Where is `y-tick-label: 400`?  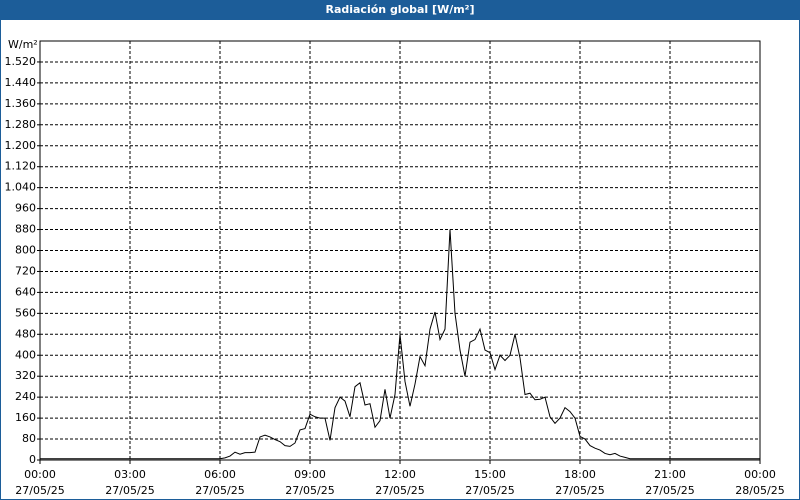 y-tick-label: 400 is located at coordinates (25, 354).